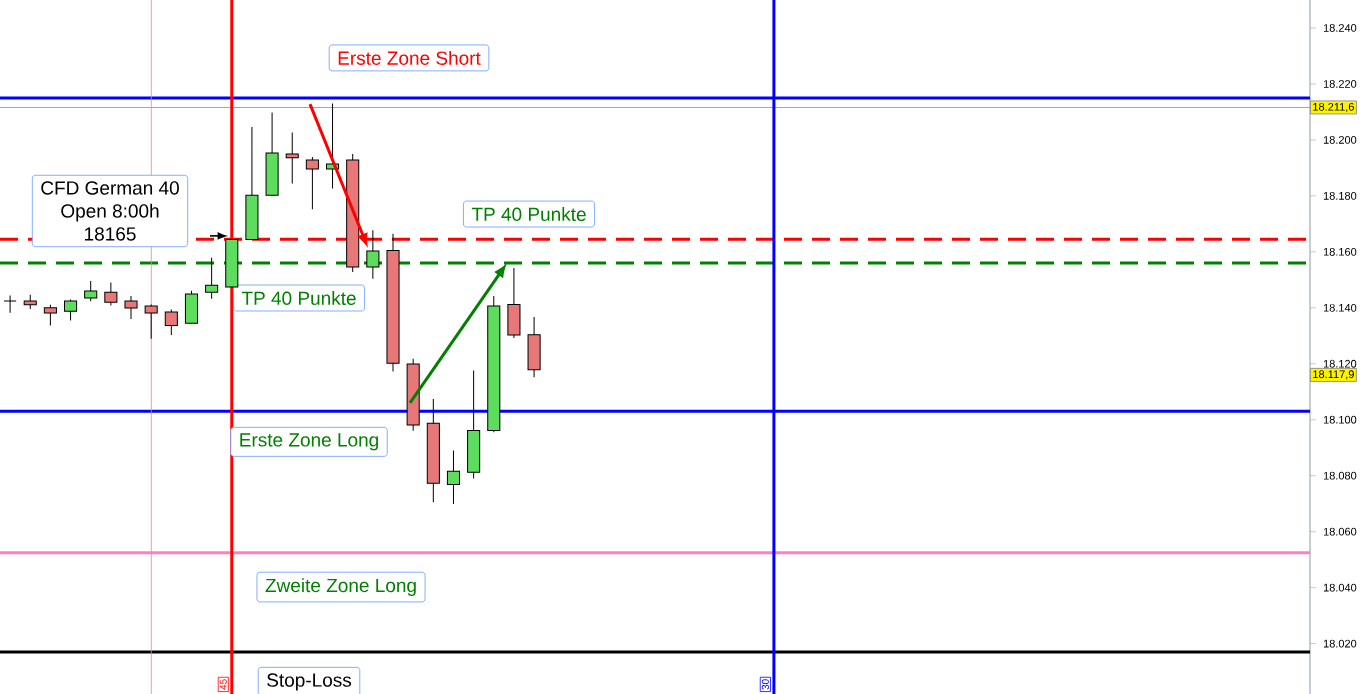 The image size is (1369, 694). Describe the element at coordinates (110, 212) in the screenshot. I see `annotation: Open 8:00h` at that location.